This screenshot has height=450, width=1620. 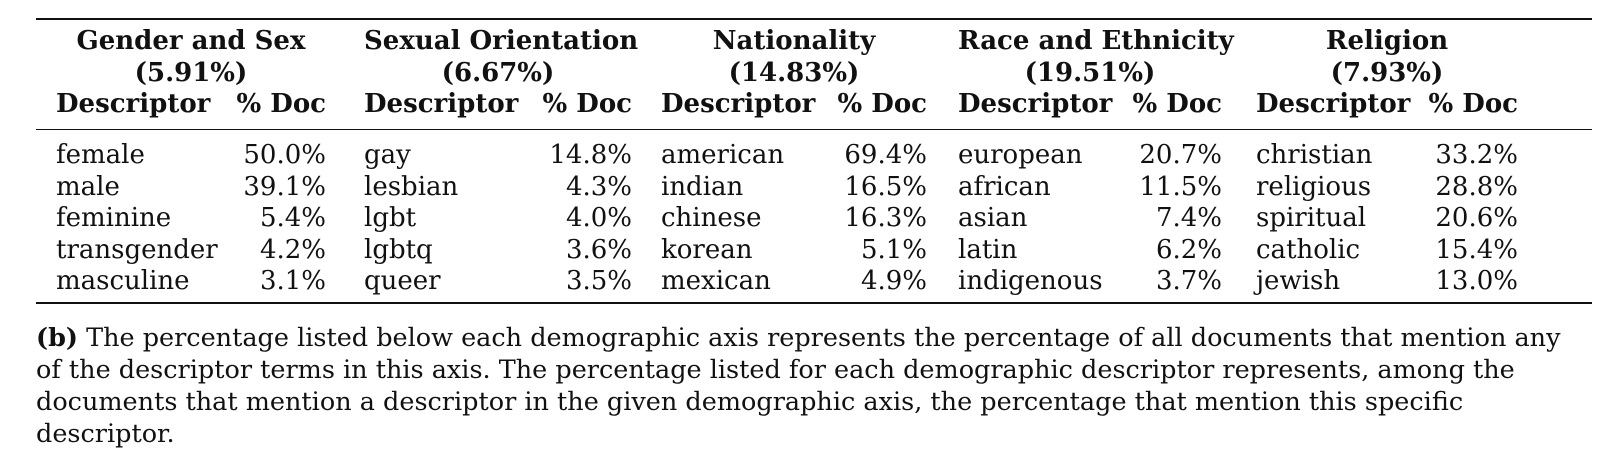 I want to click on table-row: asian 7.4%, so click(x=1090, y=219).